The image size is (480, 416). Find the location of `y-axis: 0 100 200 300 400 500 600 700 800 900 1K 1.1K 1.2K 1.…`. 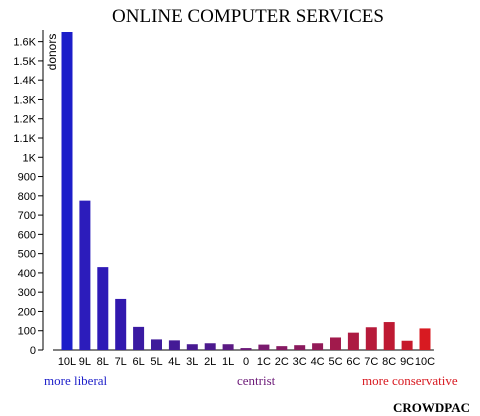

y-axis: 0 100 200 300 400 500 600 700 800 900 1K 1.1K 1.2K 1.… is located at coordinates (28, 193).